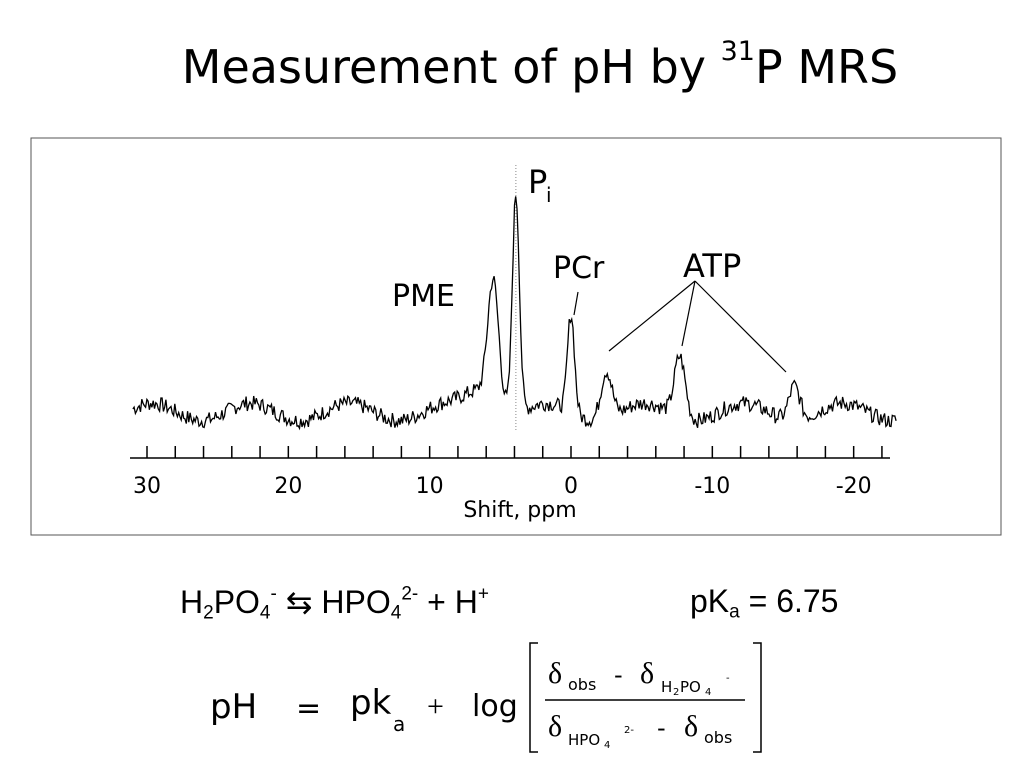 The height and width of the screenshot is (768, 1024). I want to click on peak-labels: 30 20 10 0 -10 -20, so click(502, 486).